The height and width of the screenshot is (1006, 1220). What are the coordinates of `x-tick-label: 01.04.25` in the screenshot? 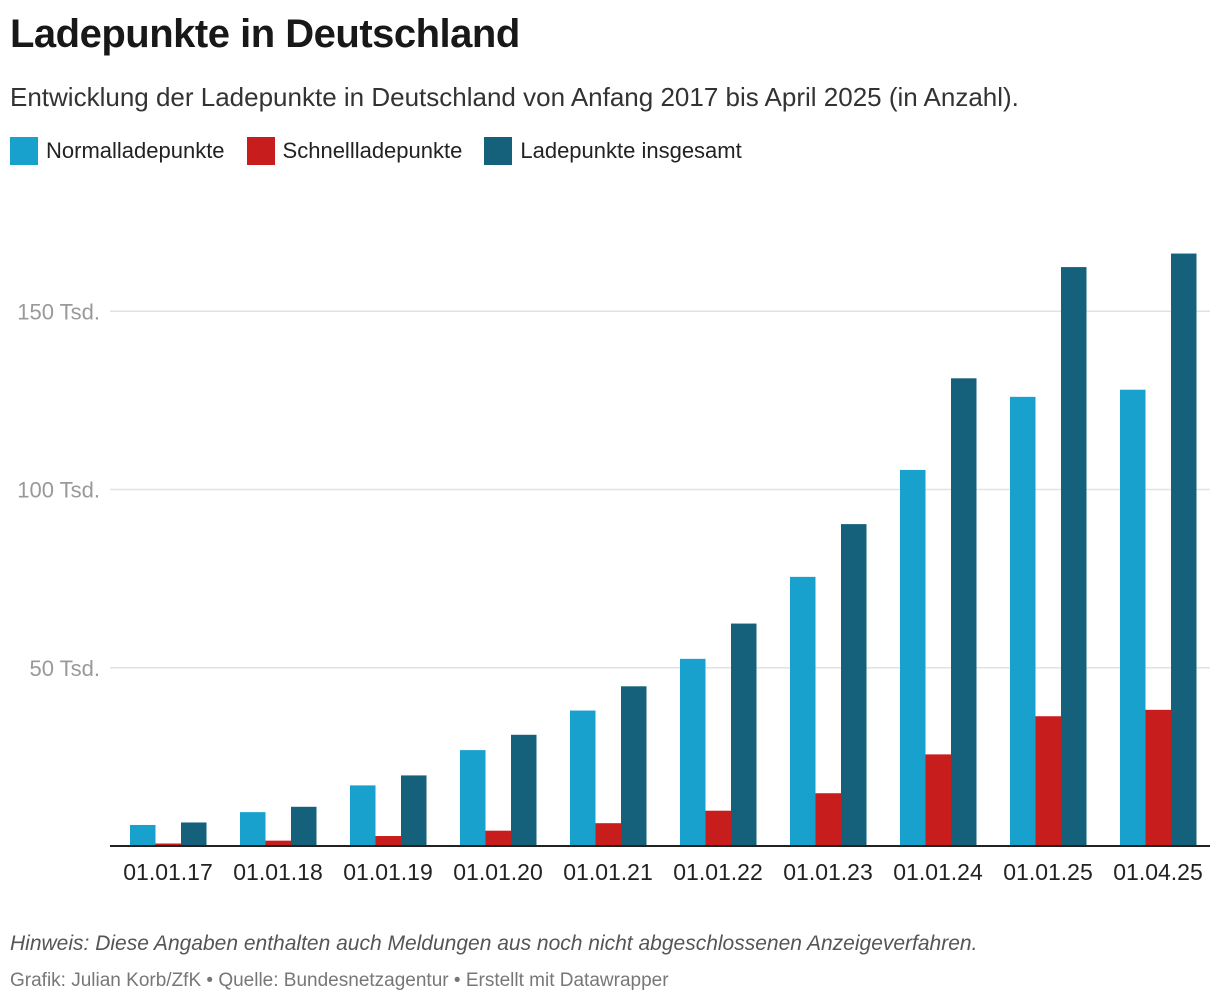 It's located at (1158, 872).